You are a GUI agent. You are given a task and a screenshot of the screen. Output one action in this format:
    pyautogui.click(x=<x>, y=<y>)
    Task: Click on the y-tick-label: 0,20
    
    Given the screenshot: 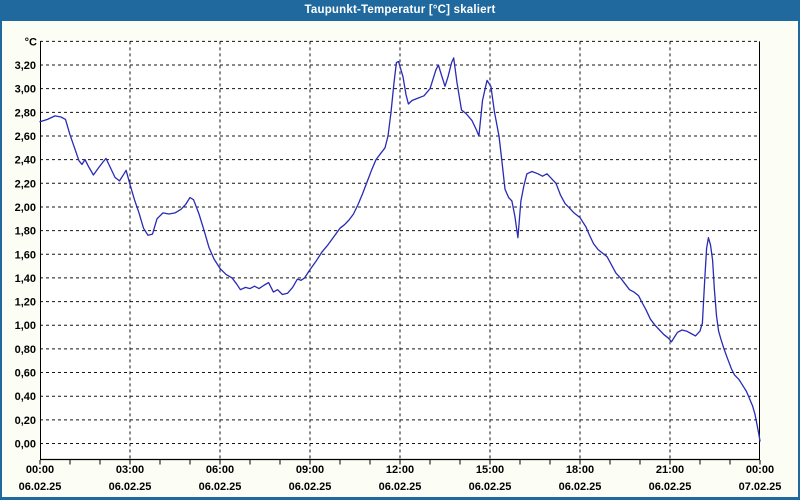 What is the action you would take?
    pyautogui.click(x=25, y=421)
    